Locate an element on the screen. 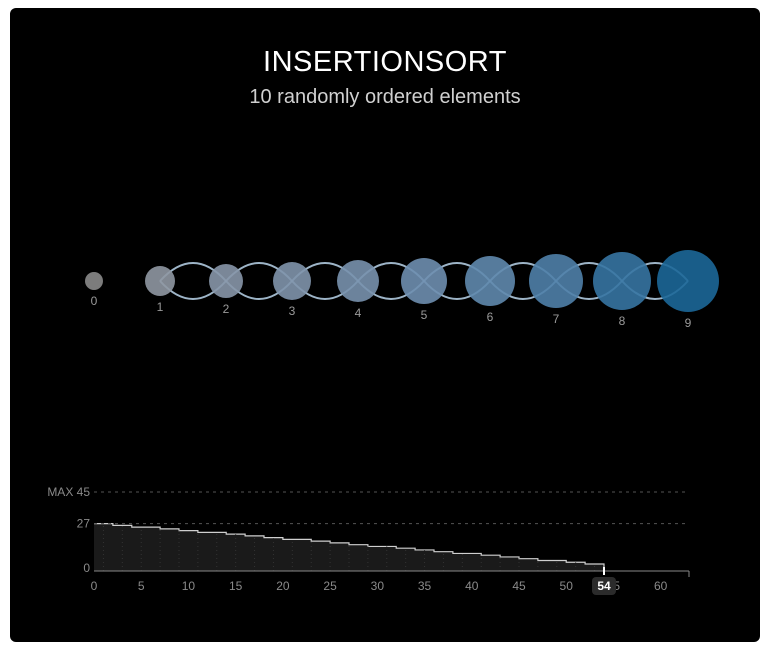 The width and height of the screenshot is (773, 655). area-line is located at coordinates (349, 547).